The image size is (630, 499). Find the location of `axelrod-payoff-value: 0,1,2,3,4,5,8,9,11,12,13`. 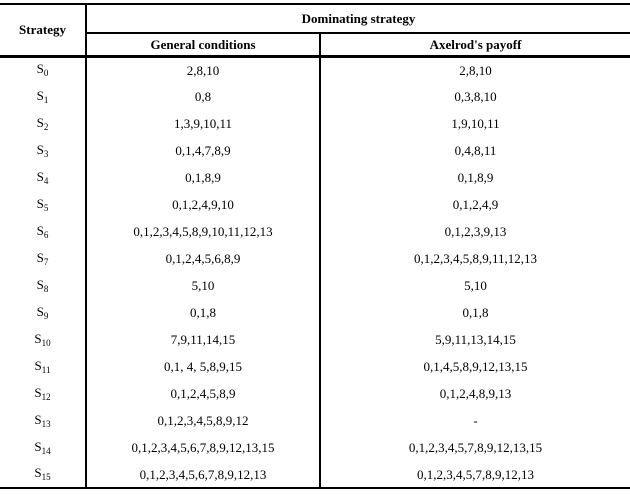

axelrod-payoff-value: 0,1,2,3,4,5,8,9,11,12,13 is located at coordinates (475, 258).